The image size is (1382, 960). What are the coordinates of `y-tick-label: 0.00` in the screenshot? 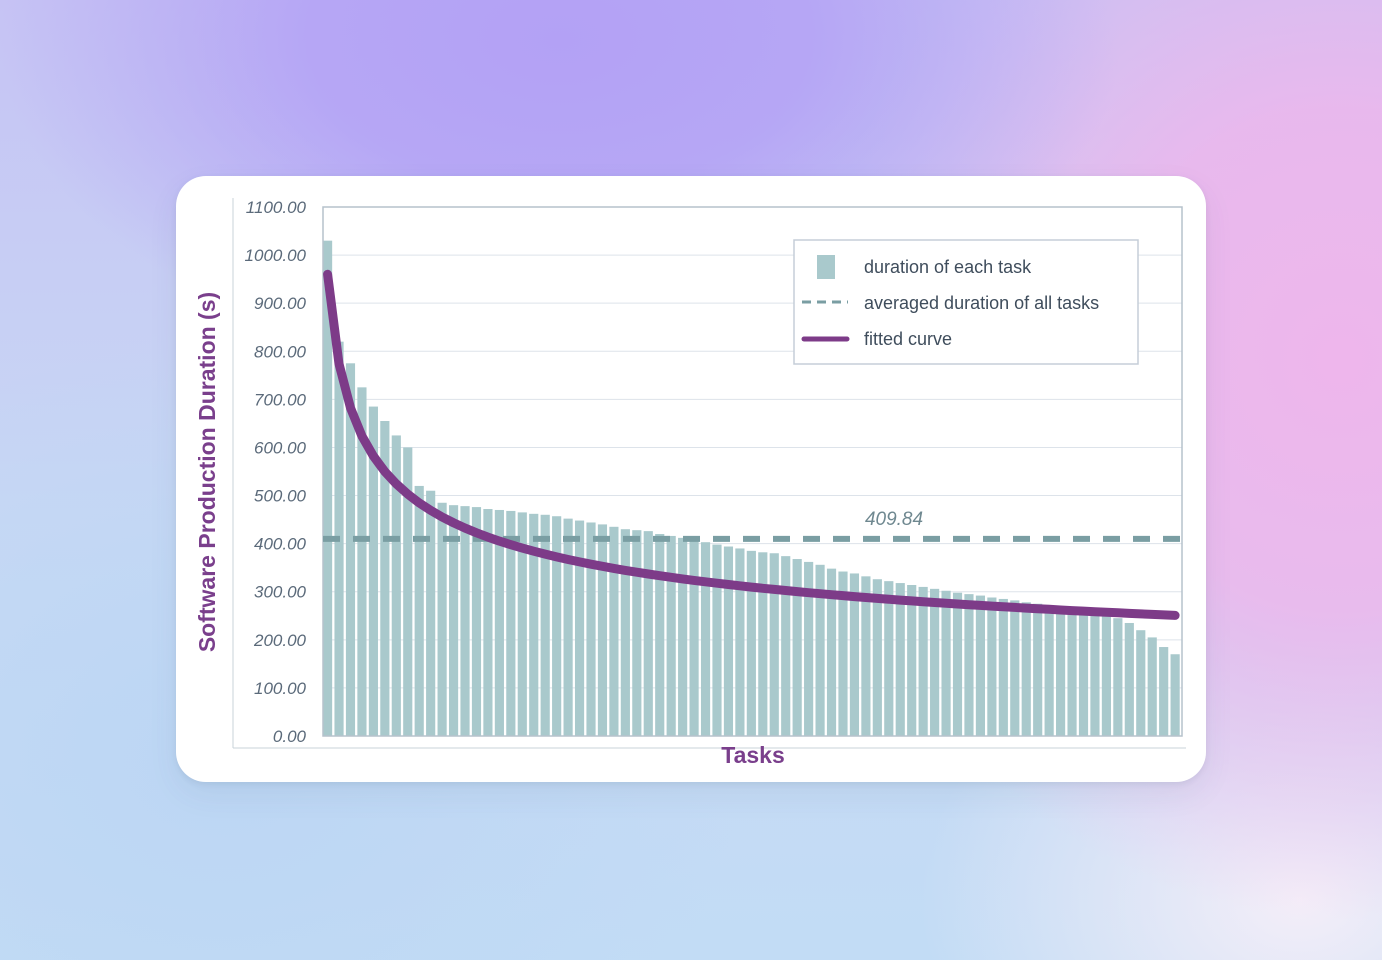 It's located at (290, 736).